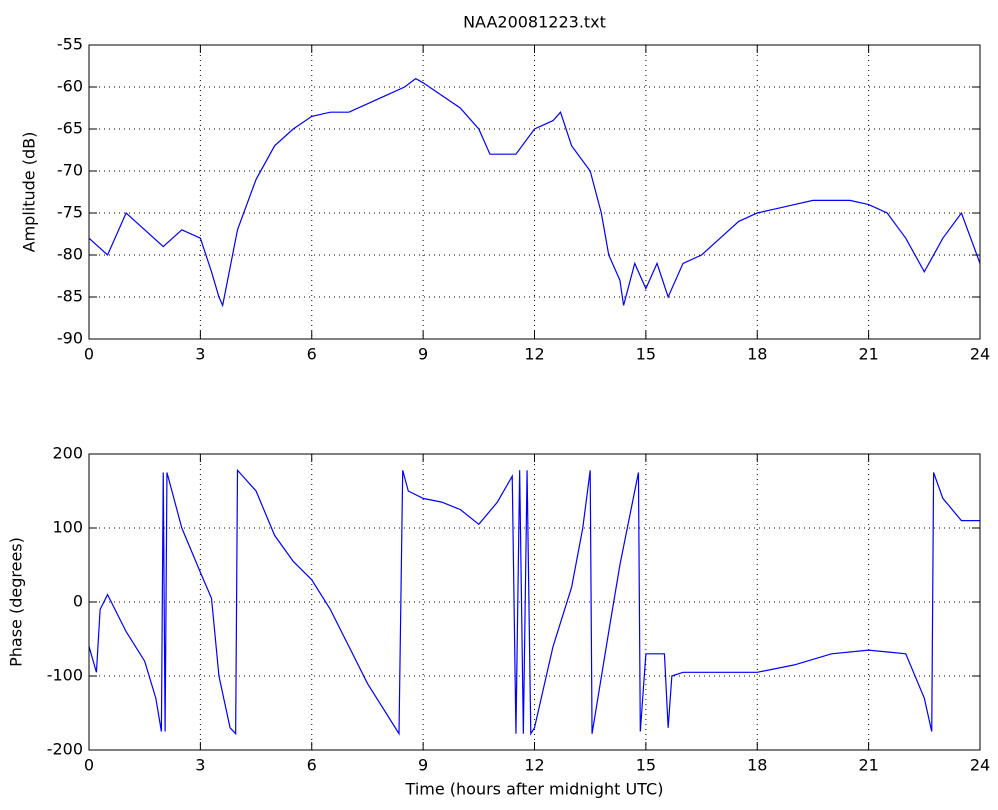  I want to click on y-tick-label: -70, so click(70, 170).